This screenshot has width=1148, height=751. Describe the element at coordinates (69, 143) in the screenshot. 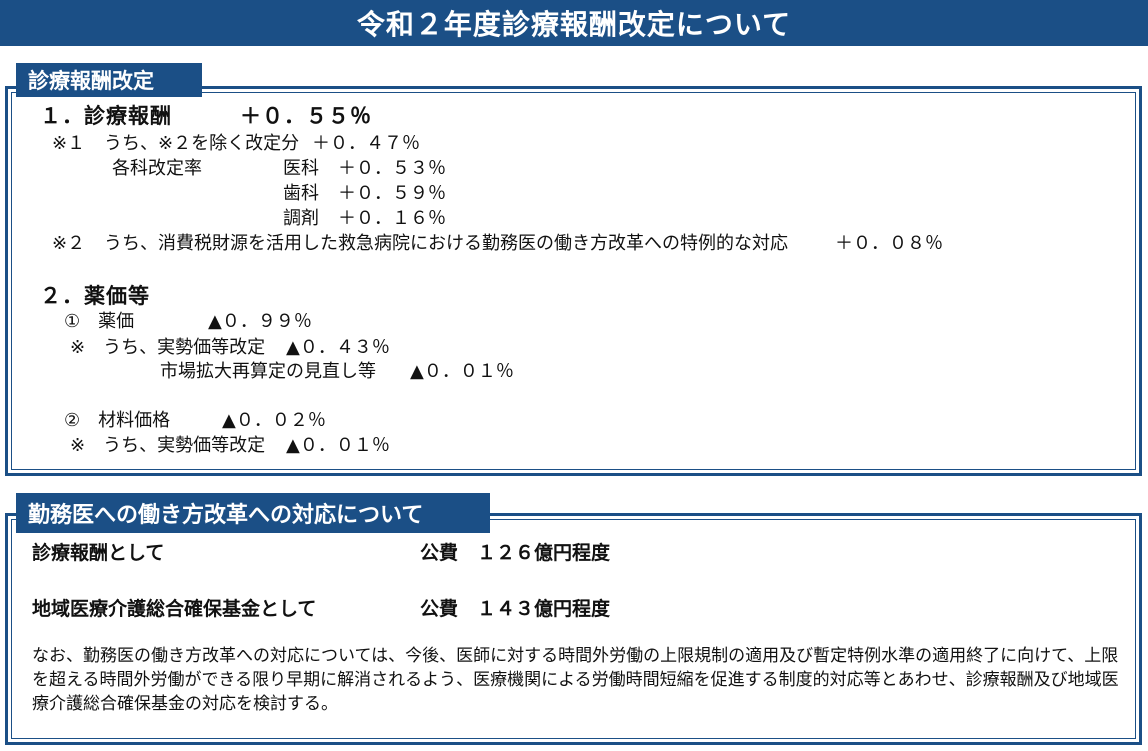

I see `note1-prefix: ※１` at that location.